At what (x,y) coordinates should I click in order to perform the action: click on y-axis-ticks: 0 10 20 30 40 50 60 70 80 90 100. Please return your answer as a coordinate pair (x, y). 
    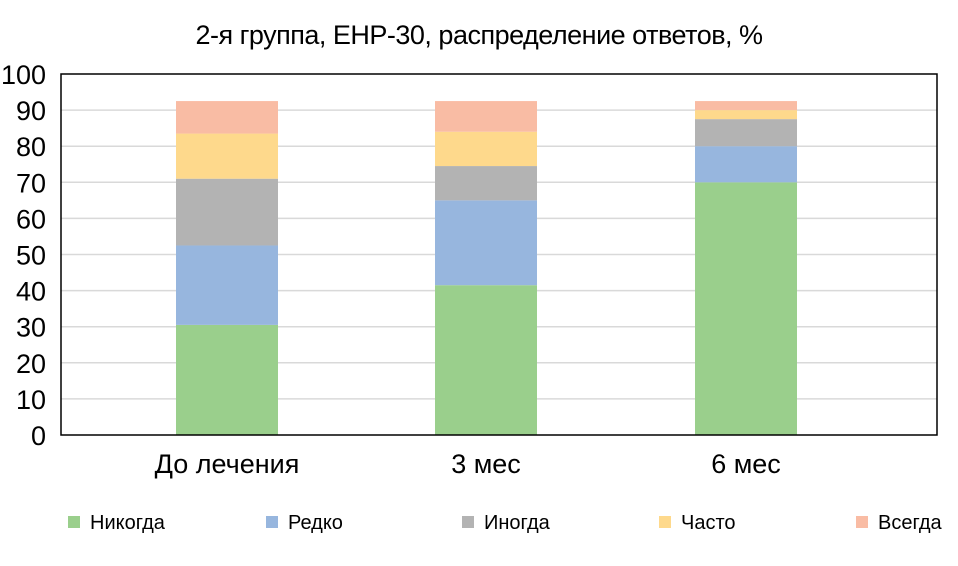
    Looking at the image, I should click on (23, 255).